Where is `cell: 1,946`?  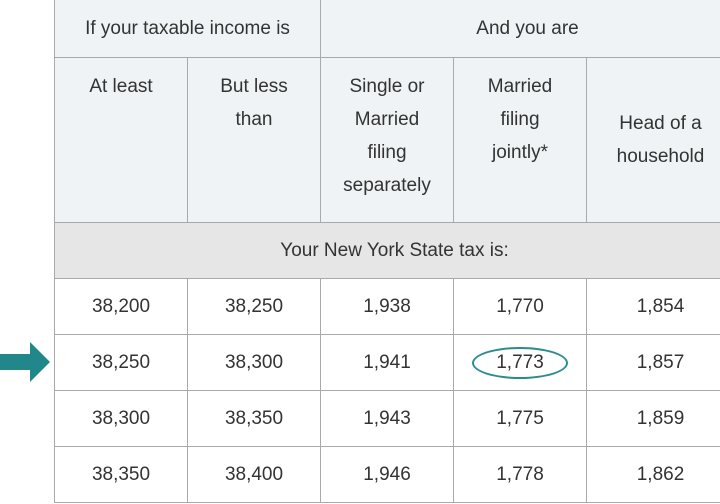 cell: 1,946 is located at coordinates (387, 474).